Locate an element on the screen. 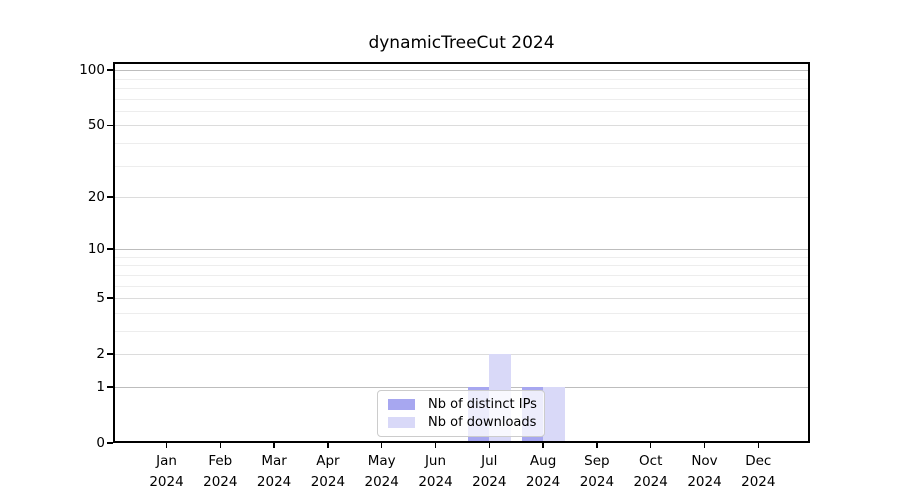 Image resolution: width=900 pixels, height=500 pixels. x-tick-label: Dec 2024 is located at coordinates (758, 471).